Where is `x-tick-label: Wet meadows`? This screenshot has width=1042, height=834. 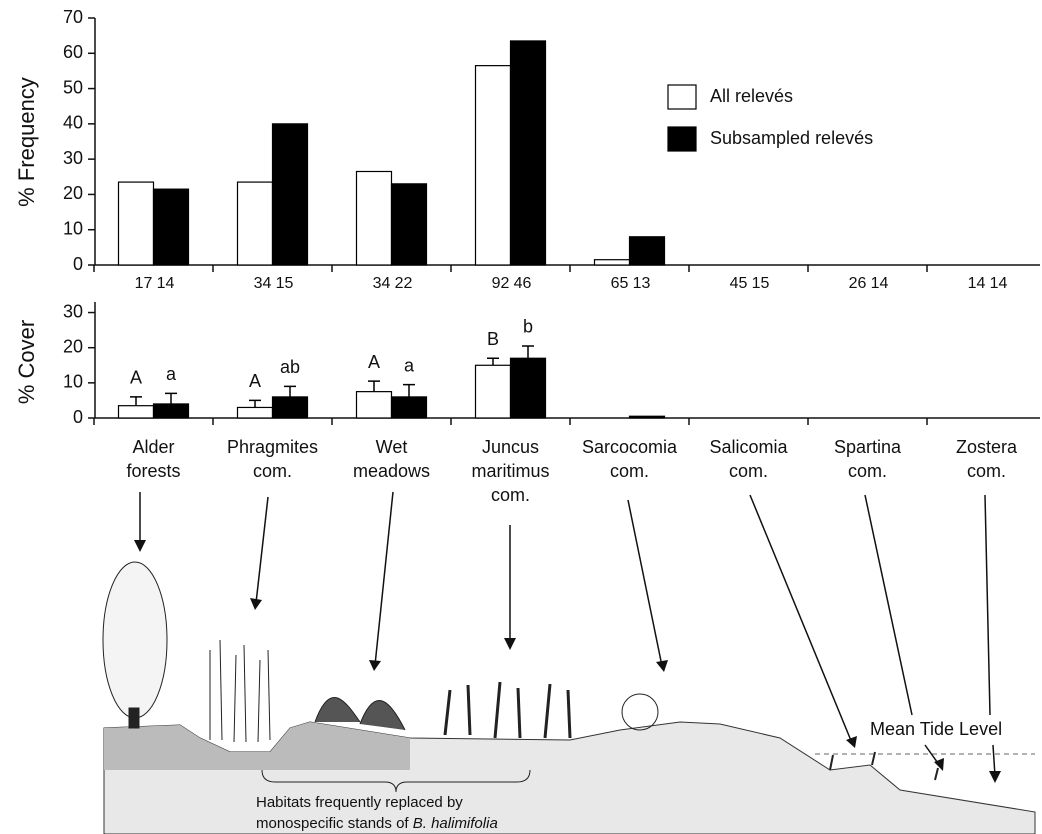 x-tick-label: Wet meadows is located at coordinates (391, 459).